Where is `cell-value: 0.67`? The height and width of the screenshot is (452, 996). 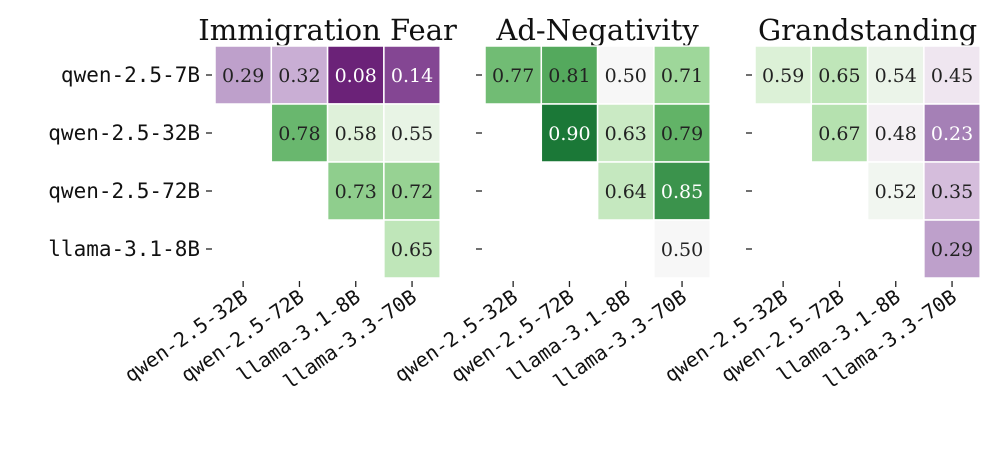
cell-value: 0.67 is located at coordinates (839, 134).